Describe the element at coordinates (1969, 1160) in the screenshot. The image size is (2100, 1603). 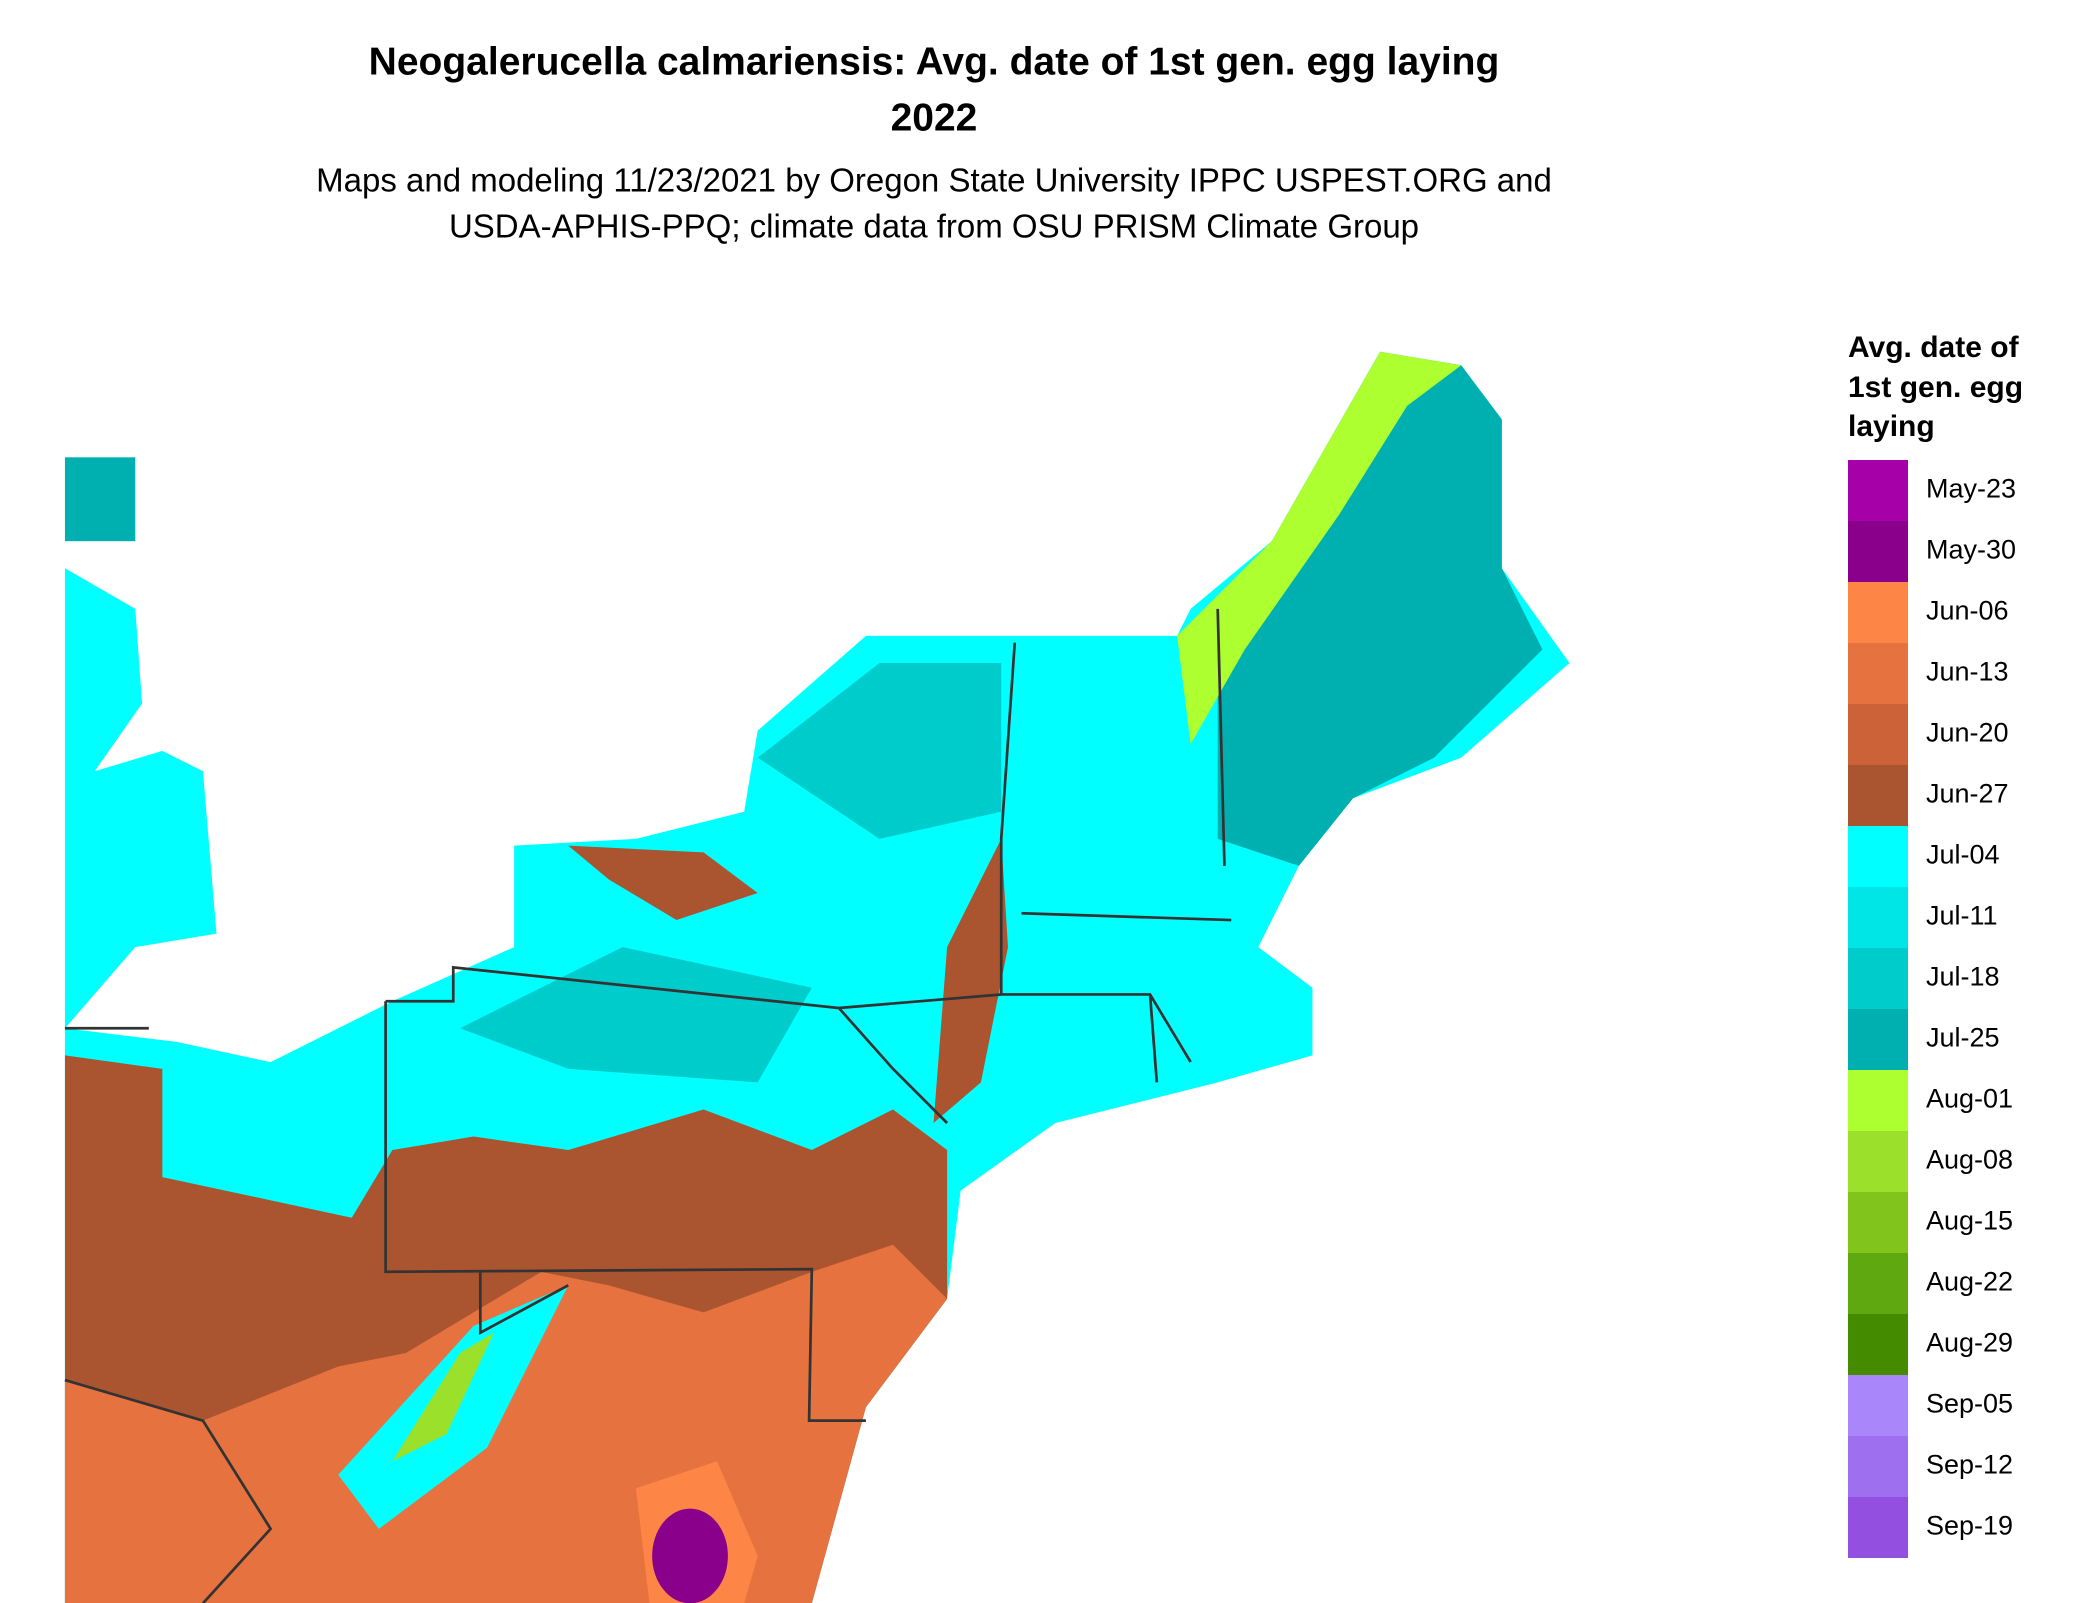
I see `legend-label: Aug-08` at that location.